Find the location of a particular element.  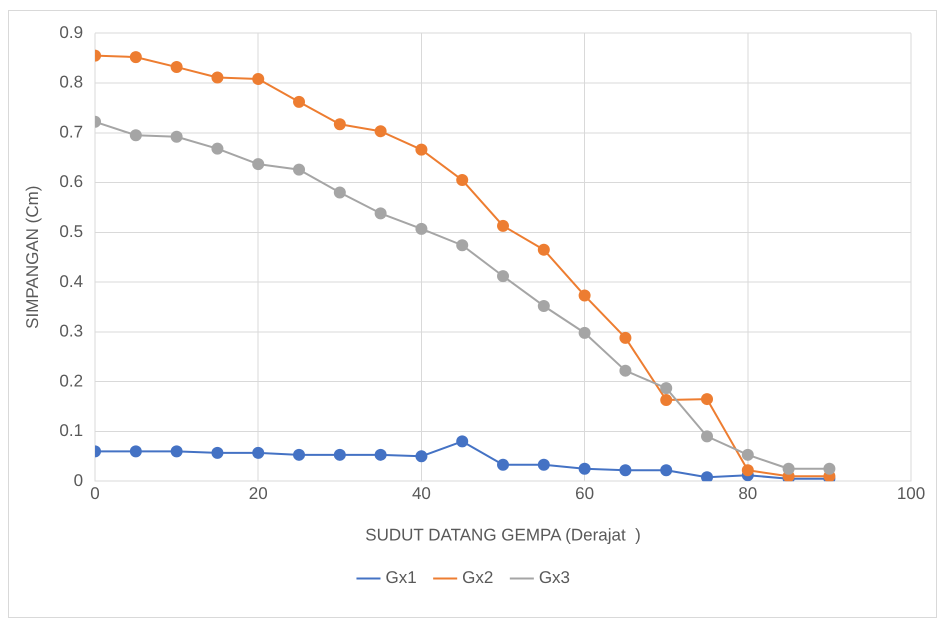

y-tick-label: 0.4 is located at coordinates (71, 281).